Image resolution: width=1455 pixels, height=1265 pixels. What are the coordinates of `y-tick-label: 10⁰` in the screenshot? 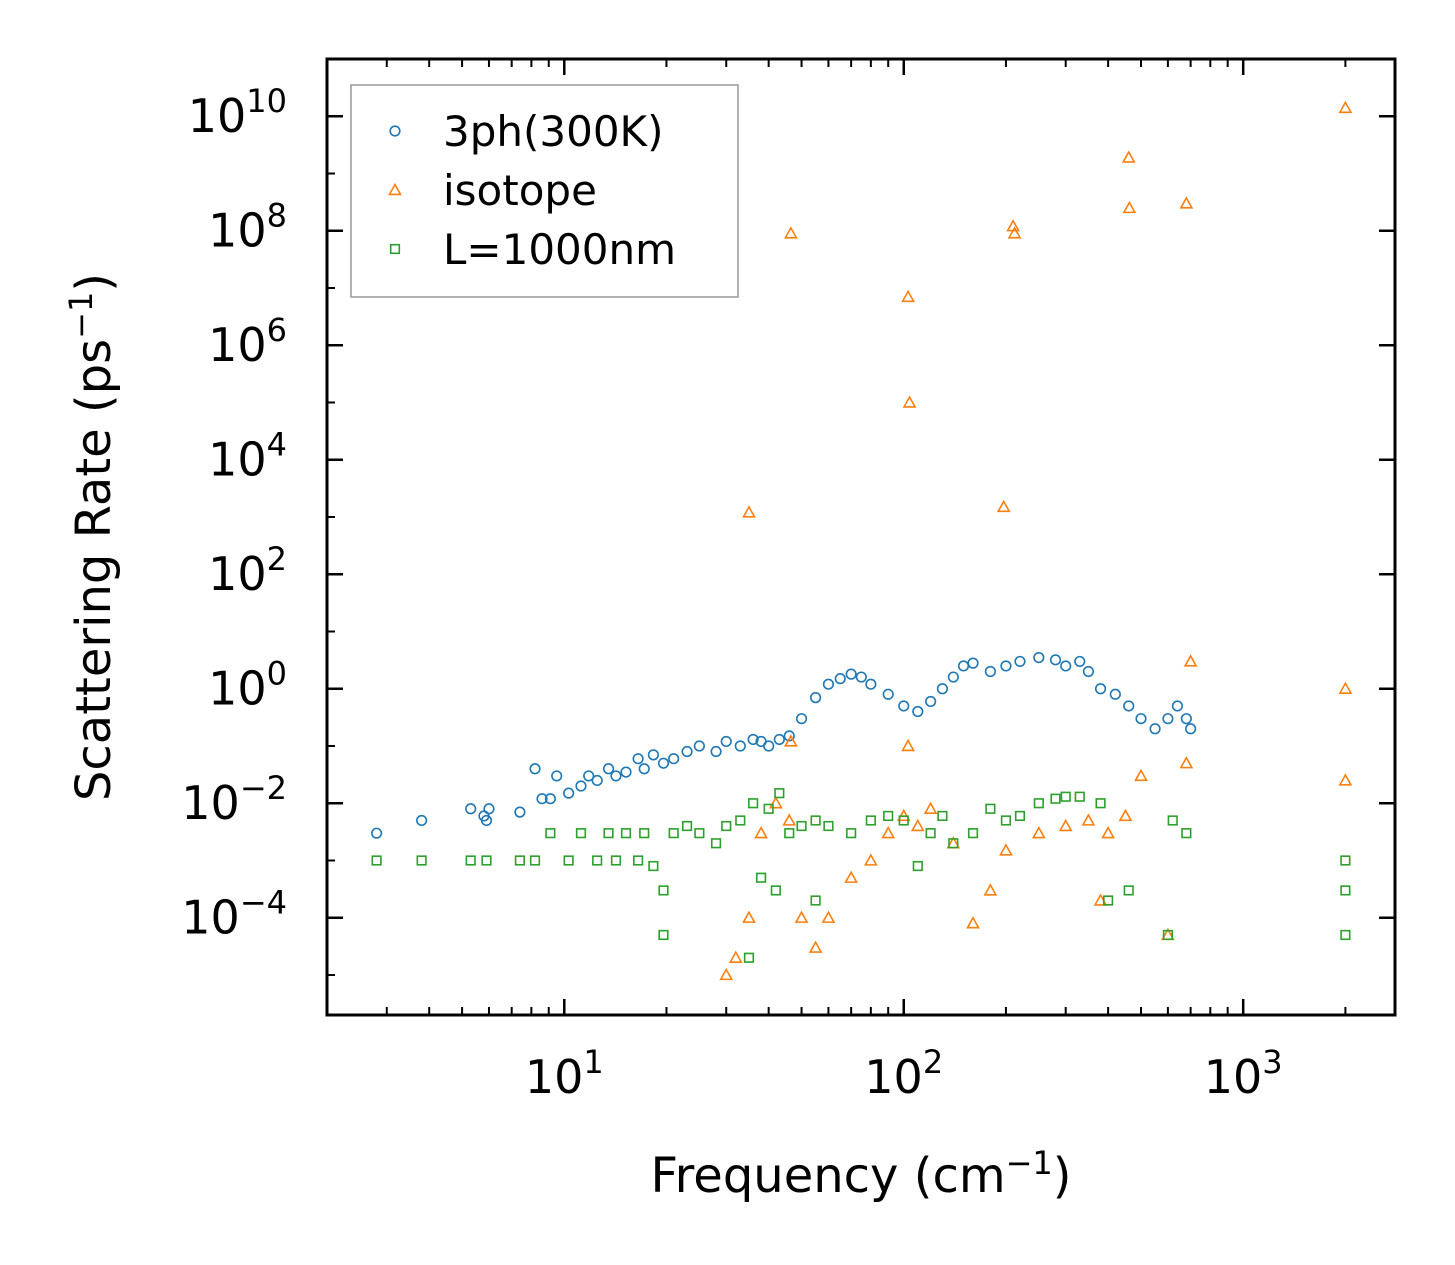 It's located at (247, 685).